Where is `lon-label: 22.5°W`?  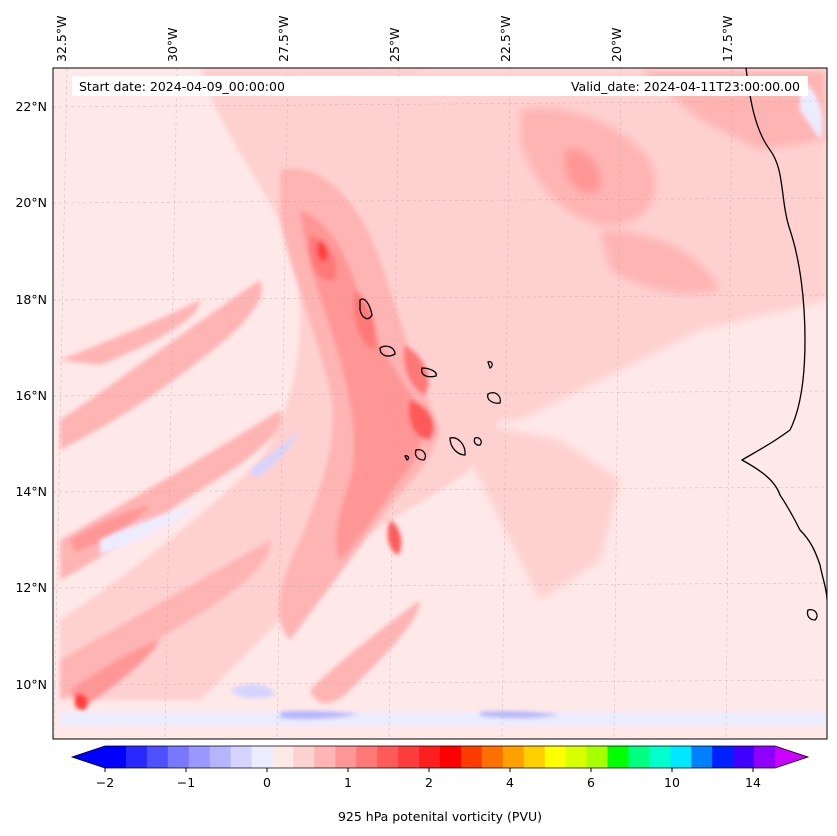
lon-label: 22.5°W is located at coordinates (505, 39).